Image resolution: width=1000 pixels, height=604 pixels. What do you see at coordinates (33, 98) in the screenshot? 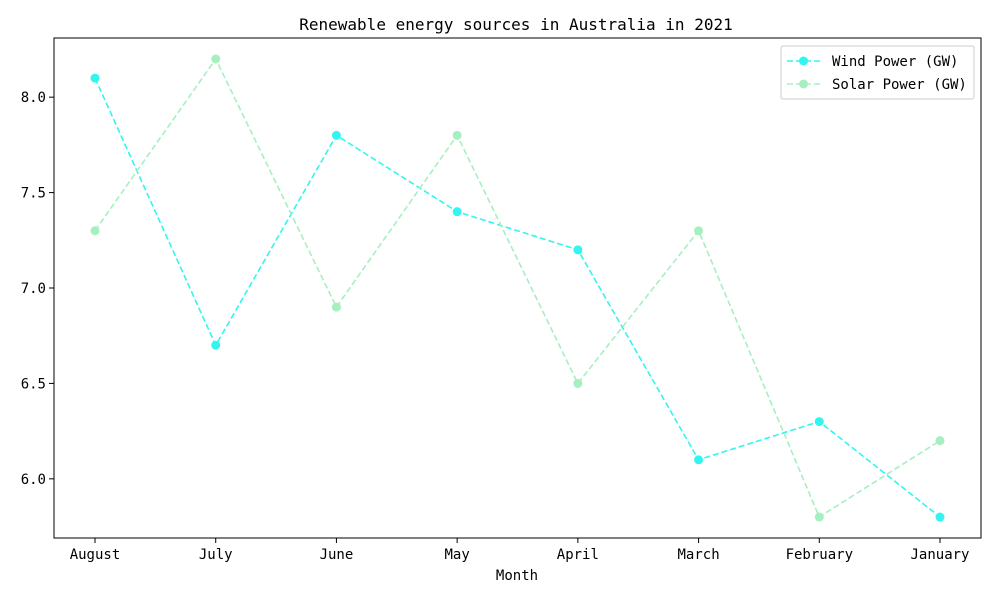
I see `y-tick-label: 8.0` at bounding box center [33, 98].